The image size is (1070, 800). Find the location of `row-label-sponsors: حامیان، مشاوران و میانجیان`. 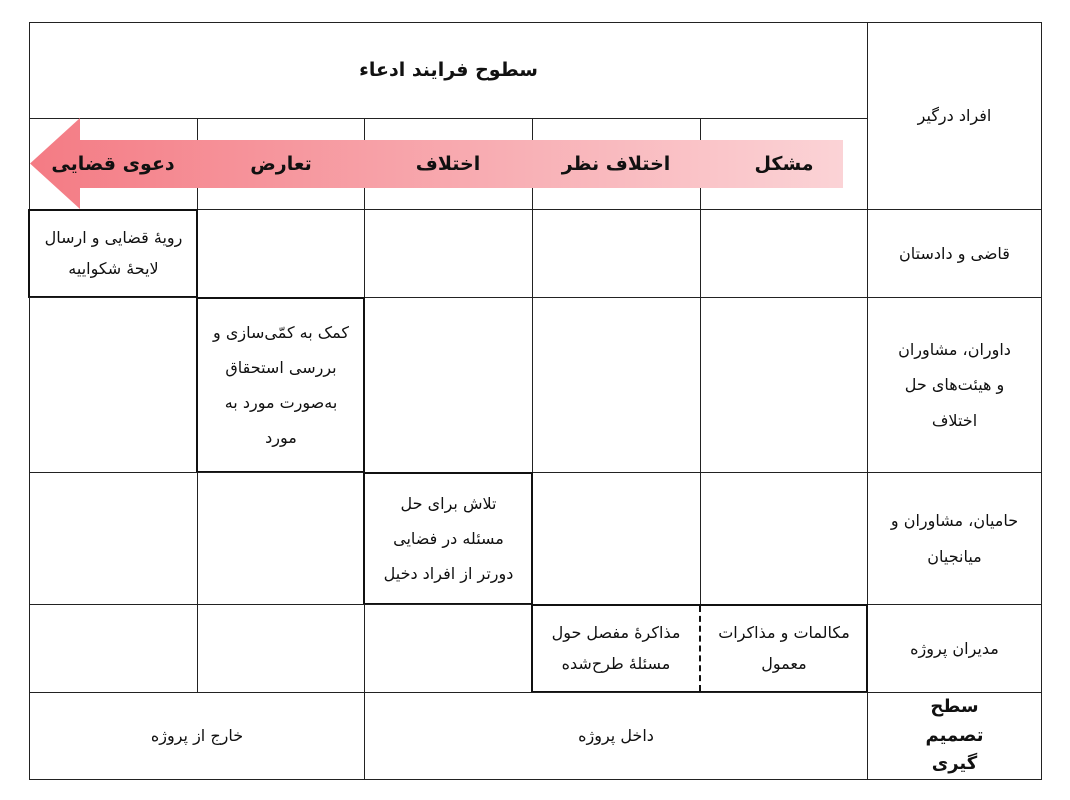

row-label-sponsors: حامیان، مشاوران و میانجیان is located at coordinates (954, 538).